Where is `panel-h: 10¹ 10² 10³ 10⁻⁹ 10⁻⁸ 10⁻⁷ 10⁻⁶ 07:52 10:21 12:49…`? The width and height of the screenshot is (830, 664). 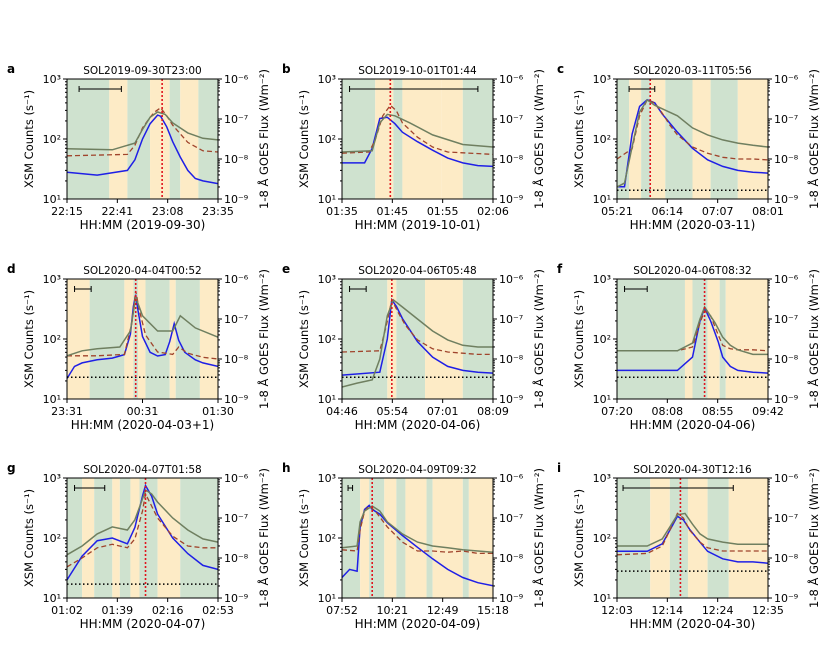
panel-h: 10¹ 10² 10³ 10⁻⁹ 10⁻⁸ 10⁻⁷ 10⁻⁶ 07:52 10:21 12:49… is located at coordinates (414, 546).